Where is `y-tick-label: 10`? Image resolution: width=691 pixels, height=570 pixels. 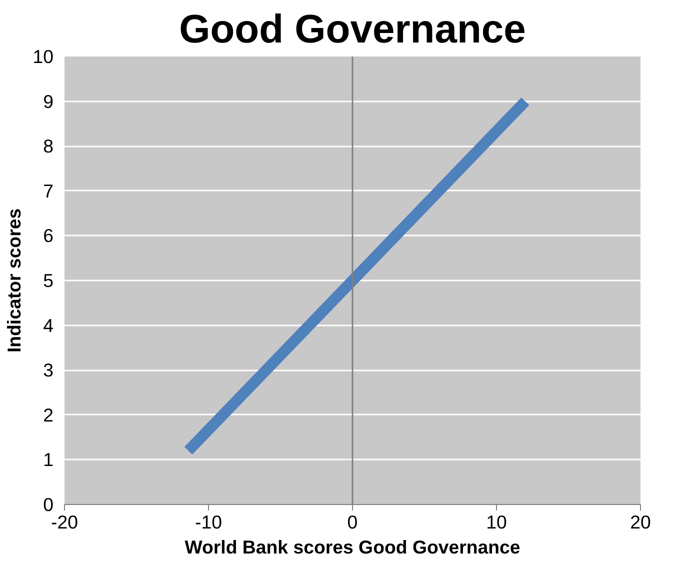
y-tick-label: 10 is located at coordinates (43, 56).